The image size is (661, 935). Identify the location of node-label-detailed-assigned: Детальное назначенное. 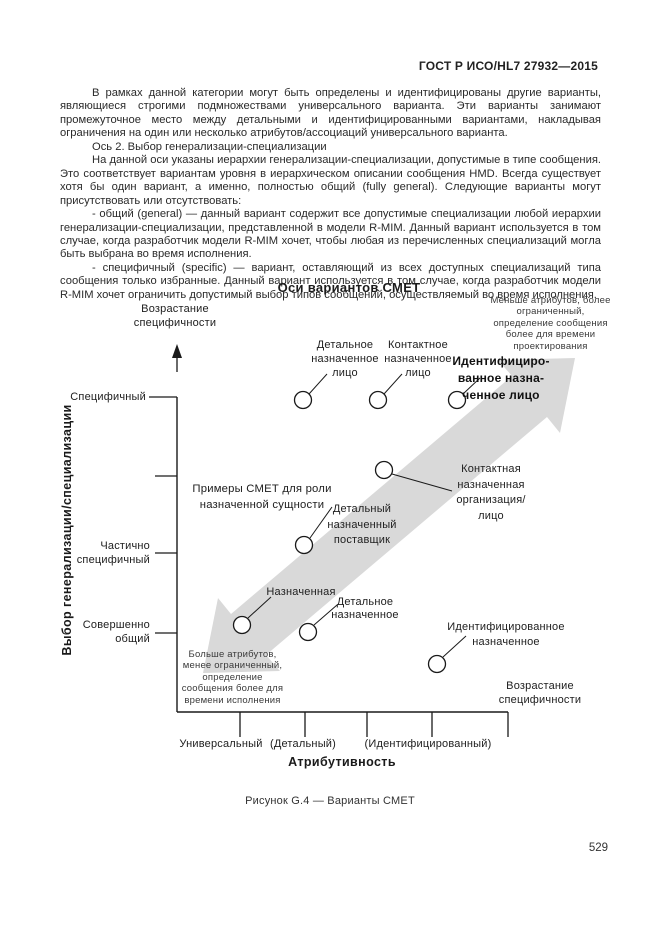
(365, 608).